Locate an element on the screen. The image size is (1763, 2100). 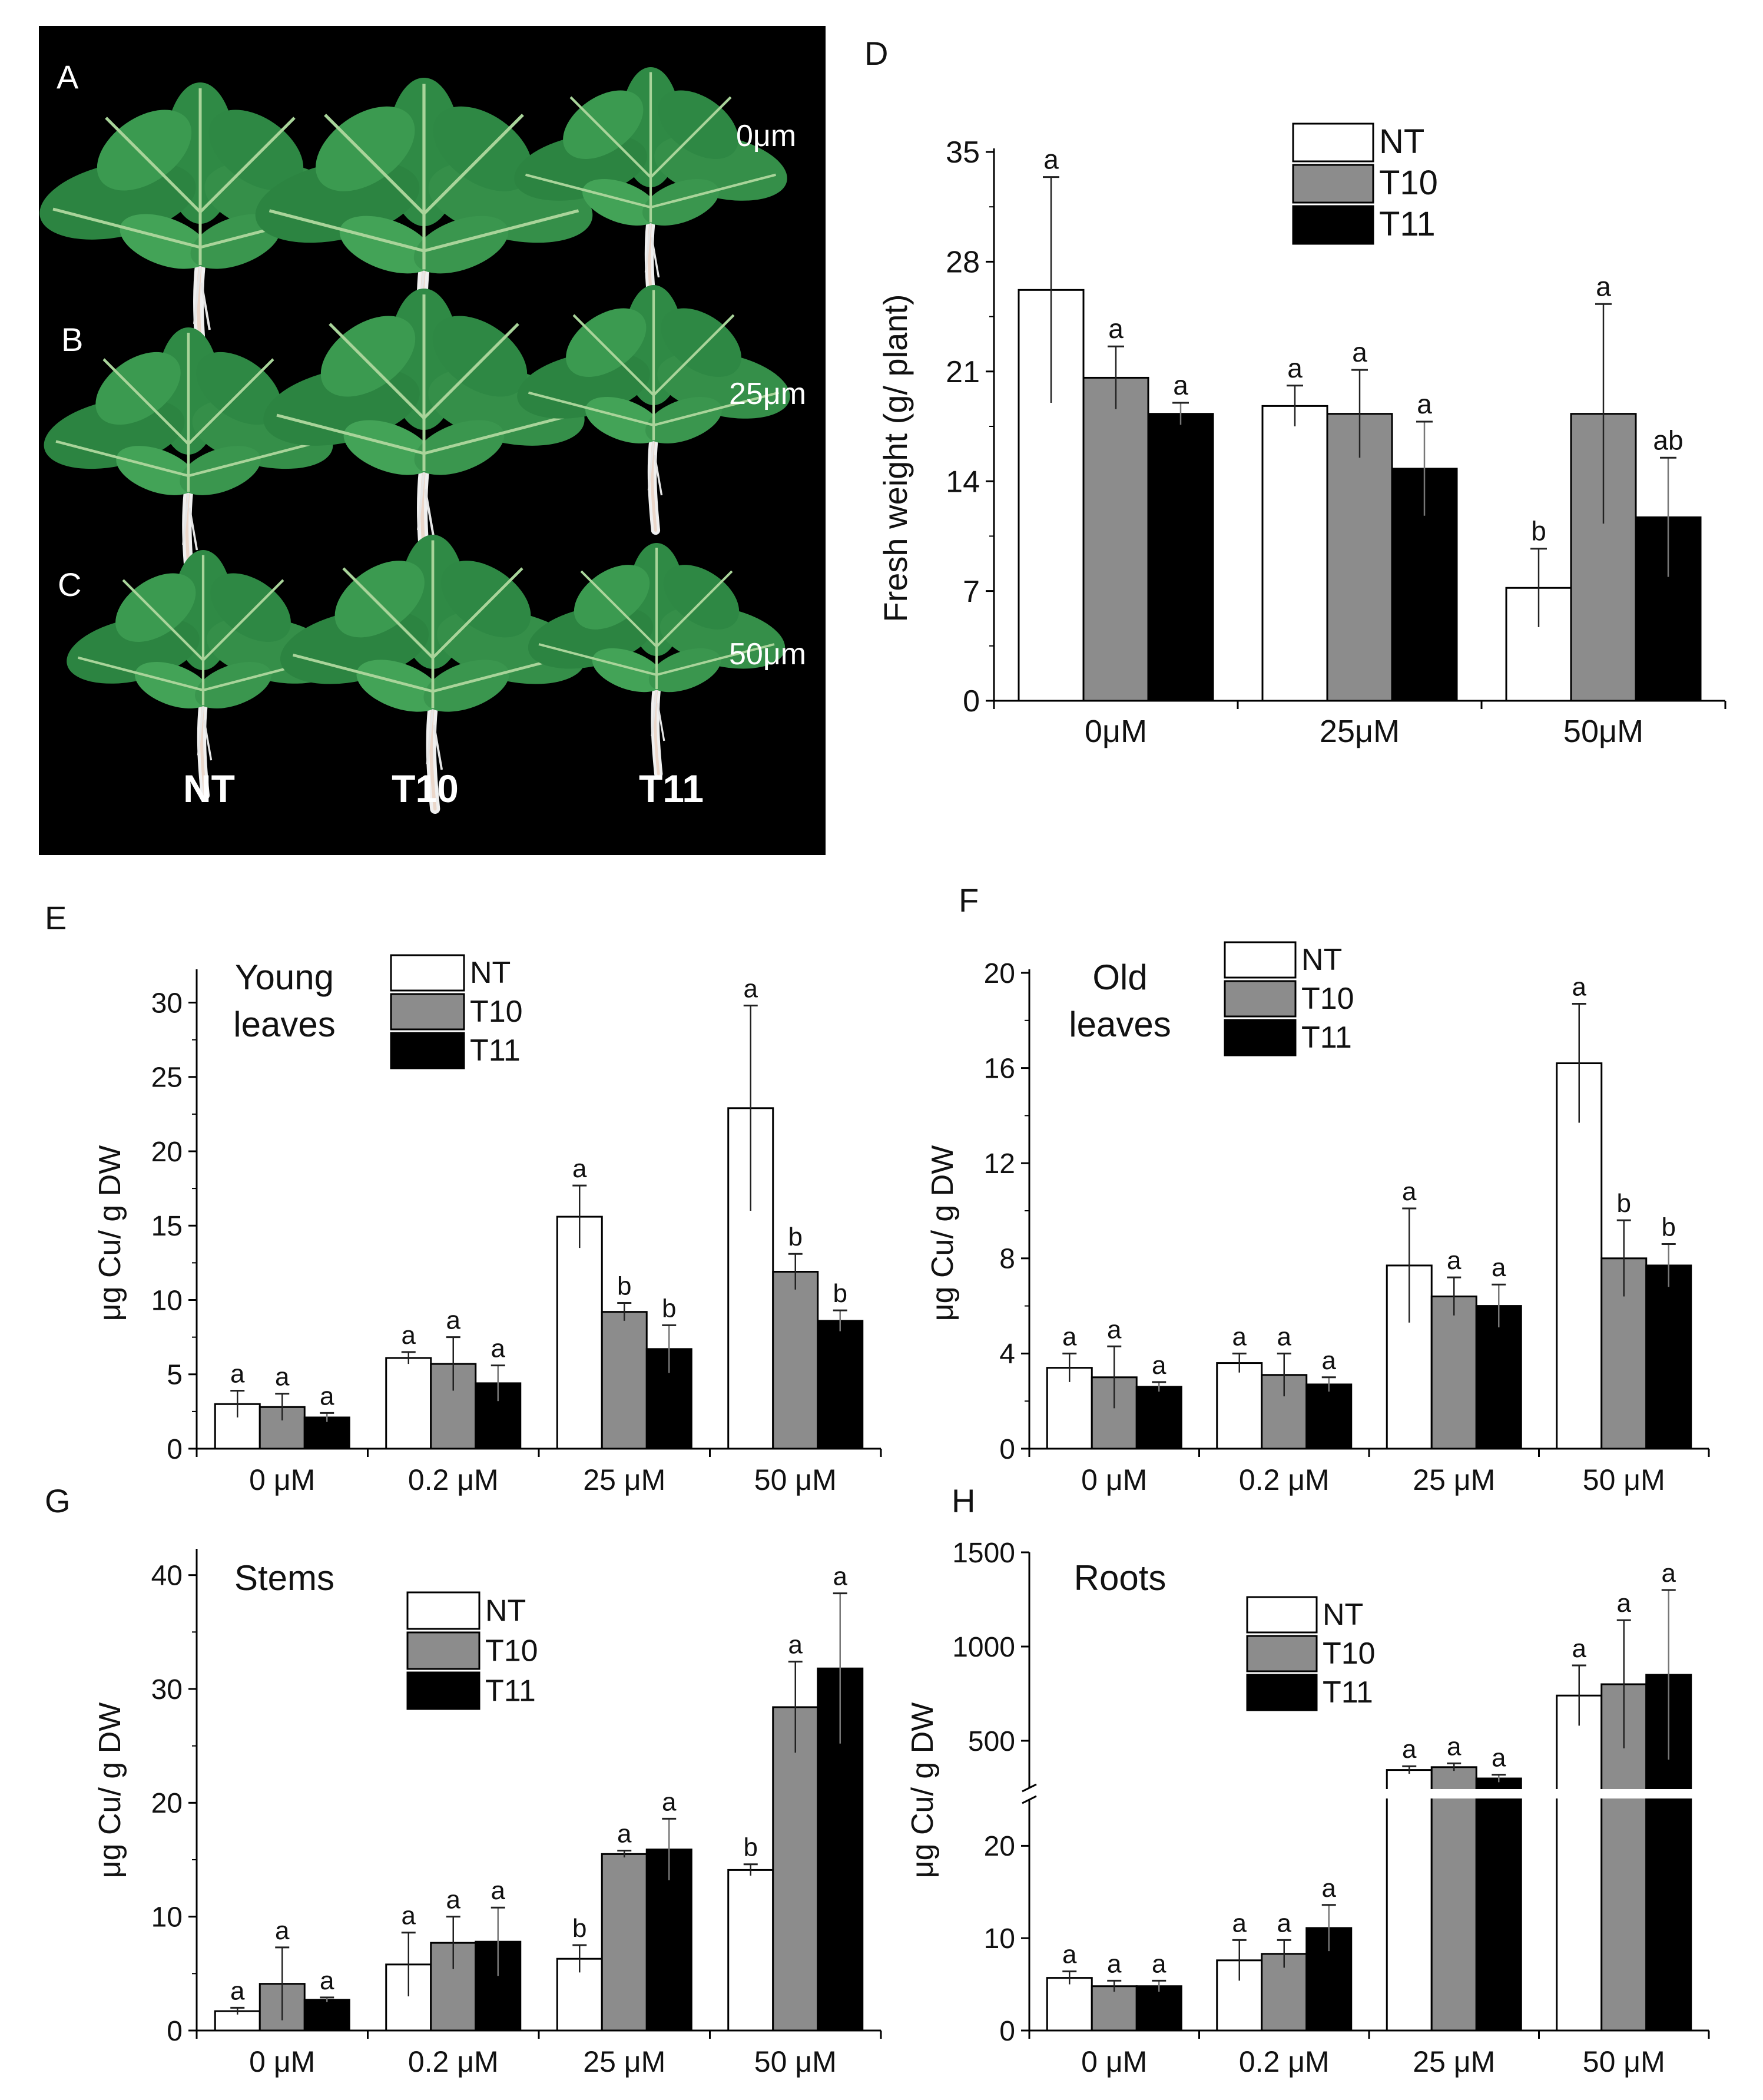
axis-break-gap is located at coordinates (1370, 1793).